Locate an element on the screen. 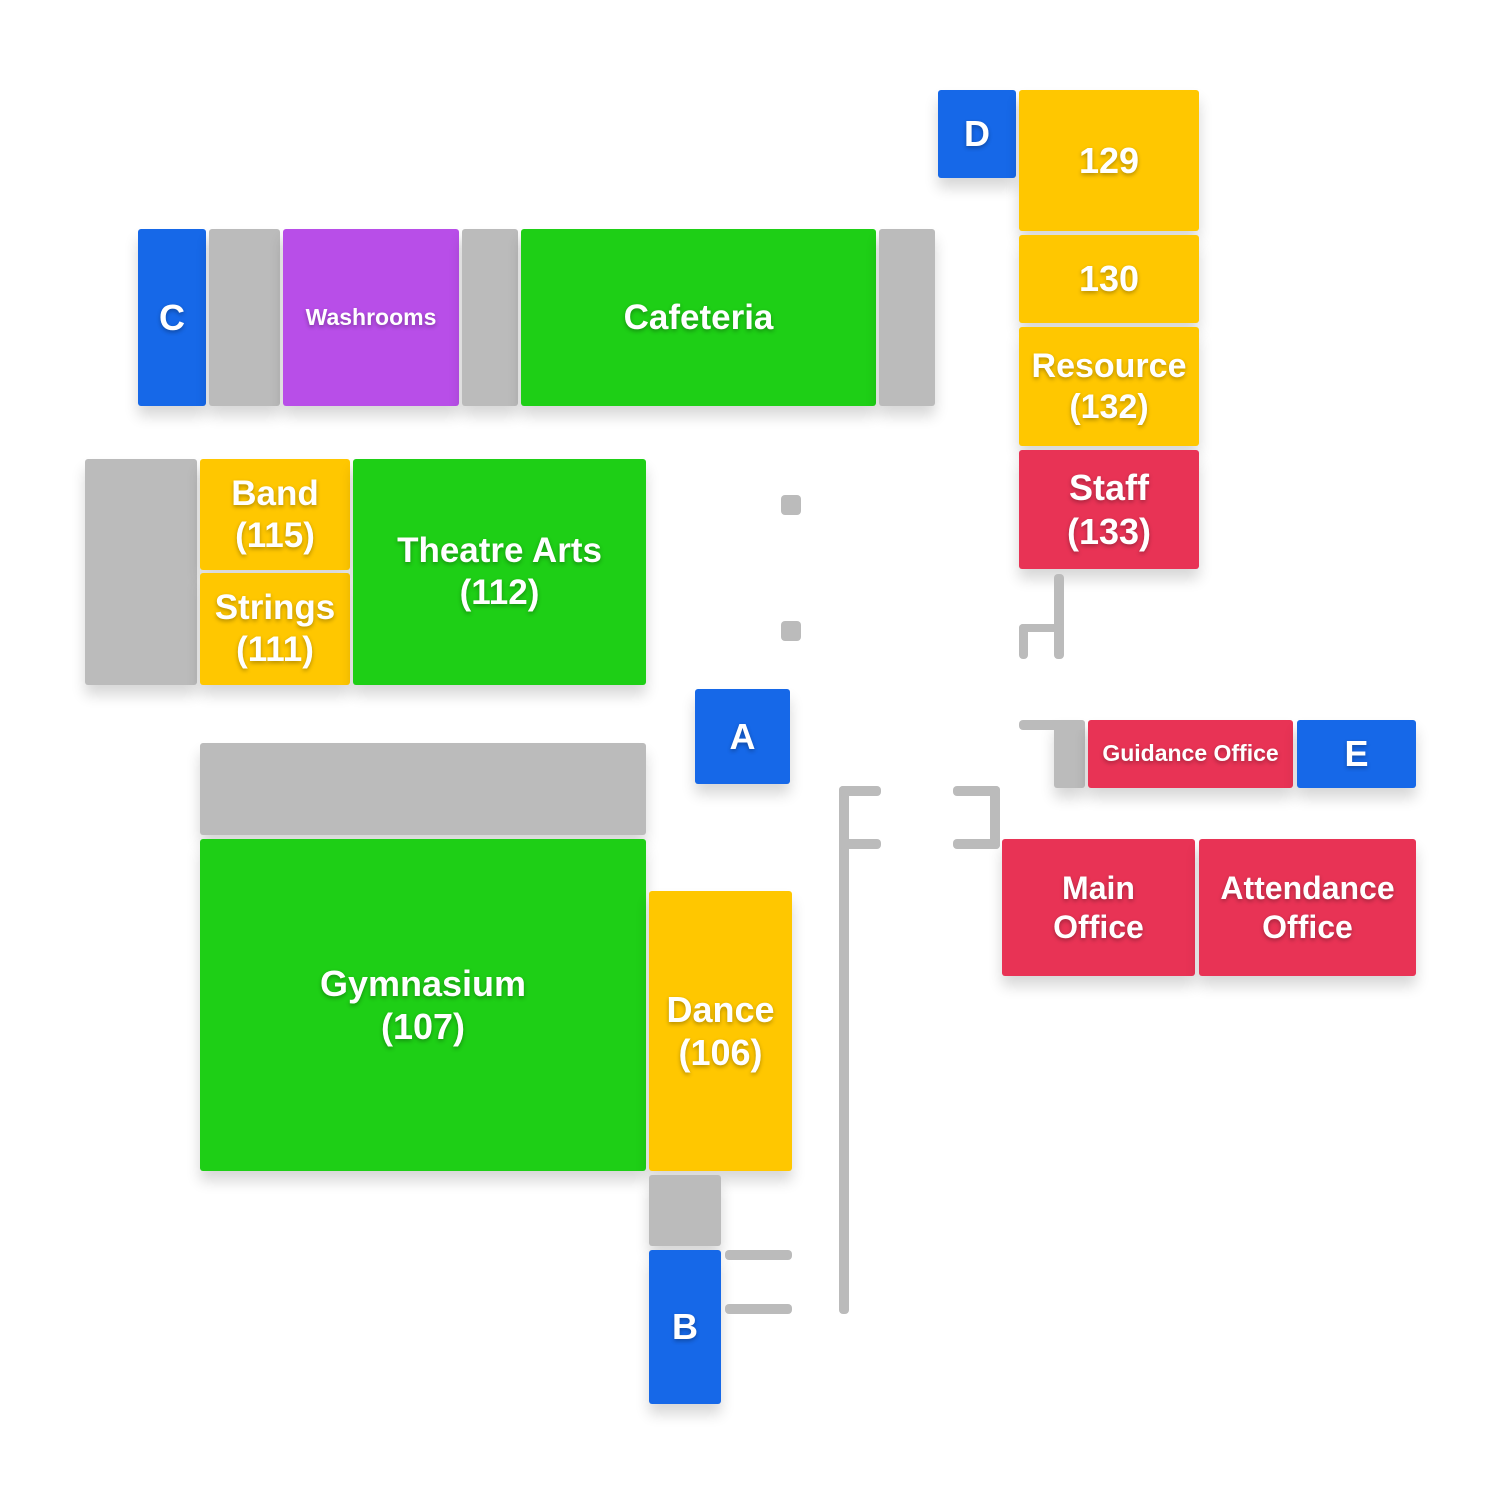 This screenshot has height=1500, width=1500. room-dance-label: Dance (106) is located at coordinates (720, 1030).